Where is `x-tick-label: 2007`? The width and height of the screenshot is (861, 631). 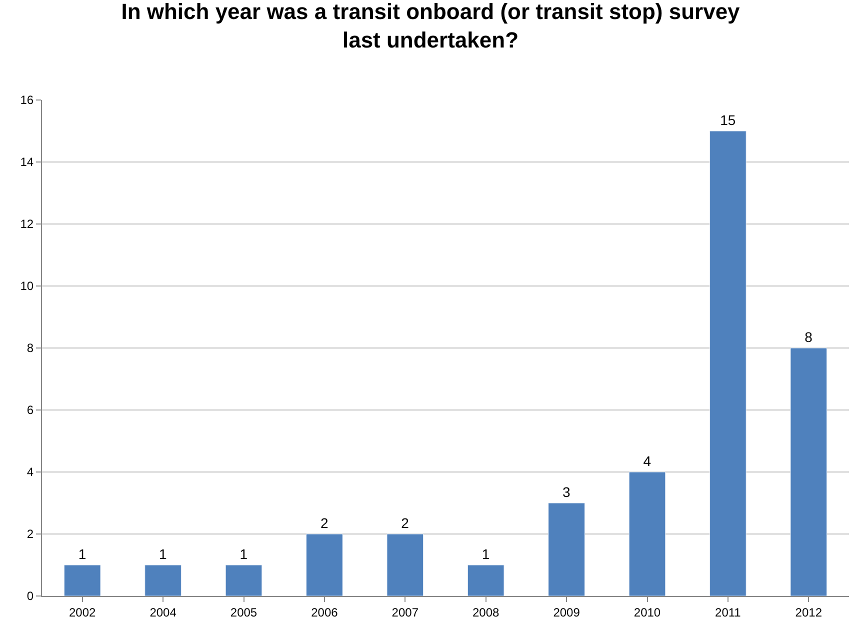
x-tick-label: 2007 is located at coordinates (405, 612).